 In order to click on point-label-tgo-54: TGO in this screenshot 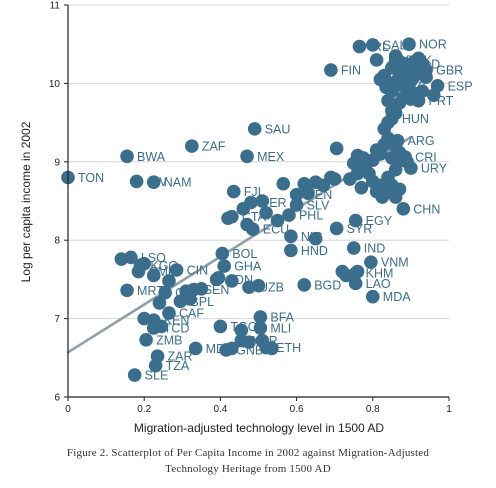, I will do `click(243, 327)`.